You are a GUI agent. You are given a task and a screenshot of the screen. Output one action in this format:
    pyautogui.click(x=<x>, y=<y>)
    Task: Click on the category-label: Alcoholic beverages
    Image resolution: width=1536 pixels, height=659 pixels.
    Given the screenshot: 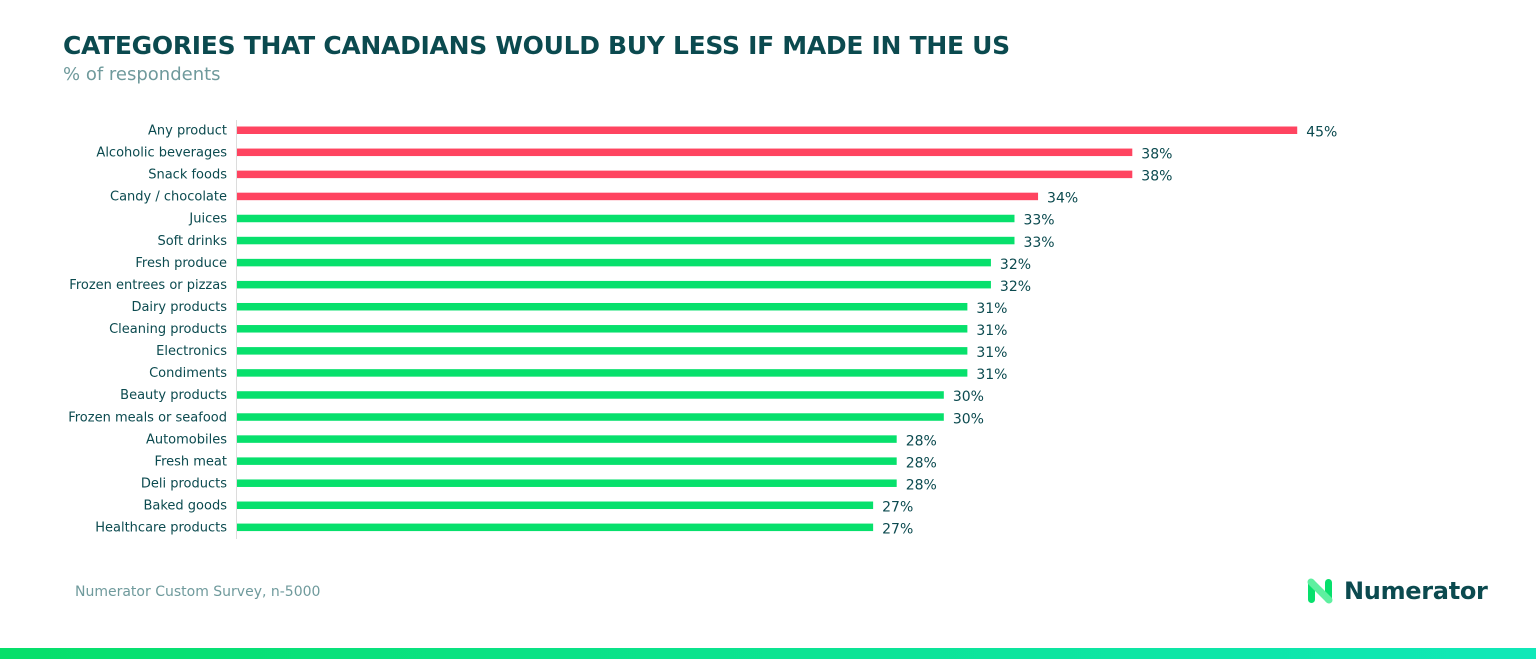 What is the action you would take?
    pyautogui.click(x=161, y=153)
    